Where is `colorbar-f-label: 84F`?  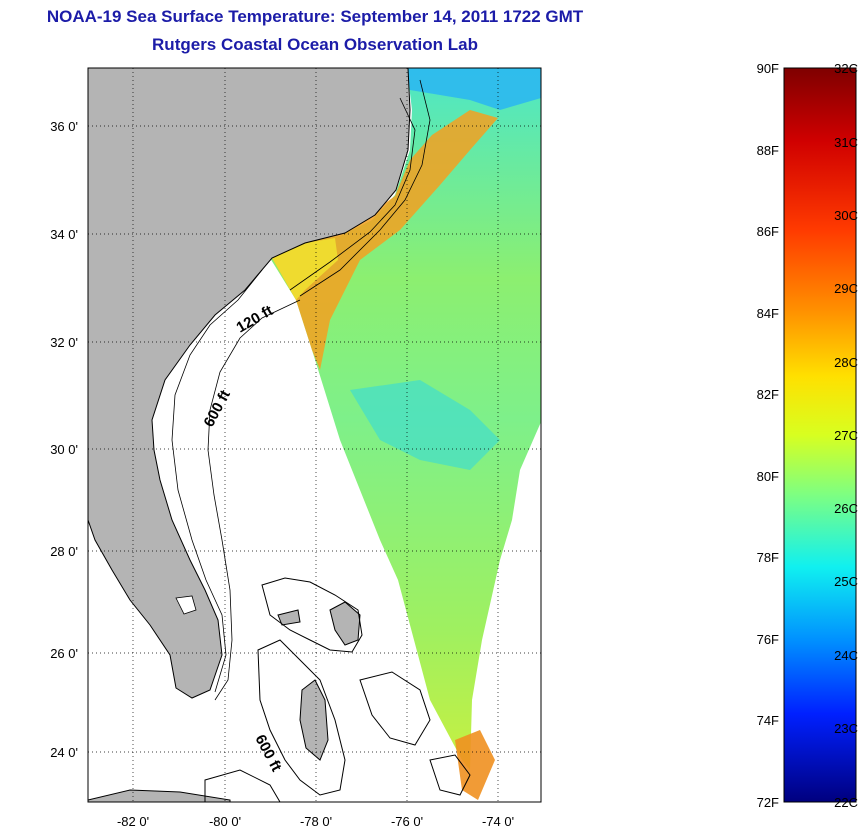
colorbar-f-label: 84F is located at coordinates (768, 313).